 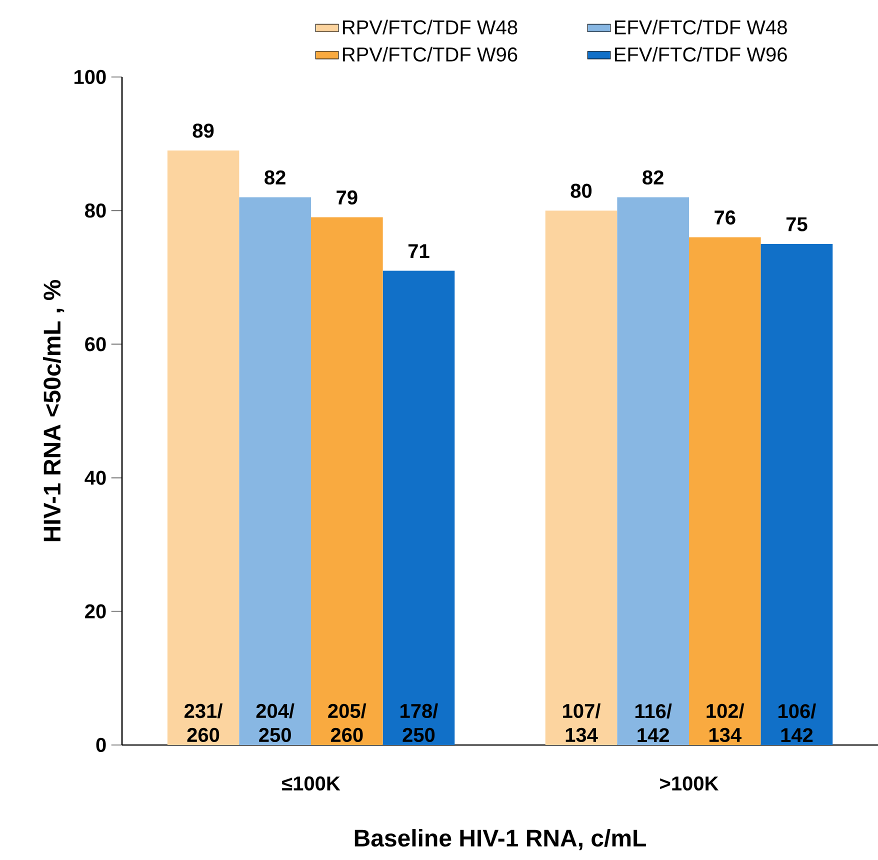 I want to click on annotation: 107/134, so click(x=582, y=722).